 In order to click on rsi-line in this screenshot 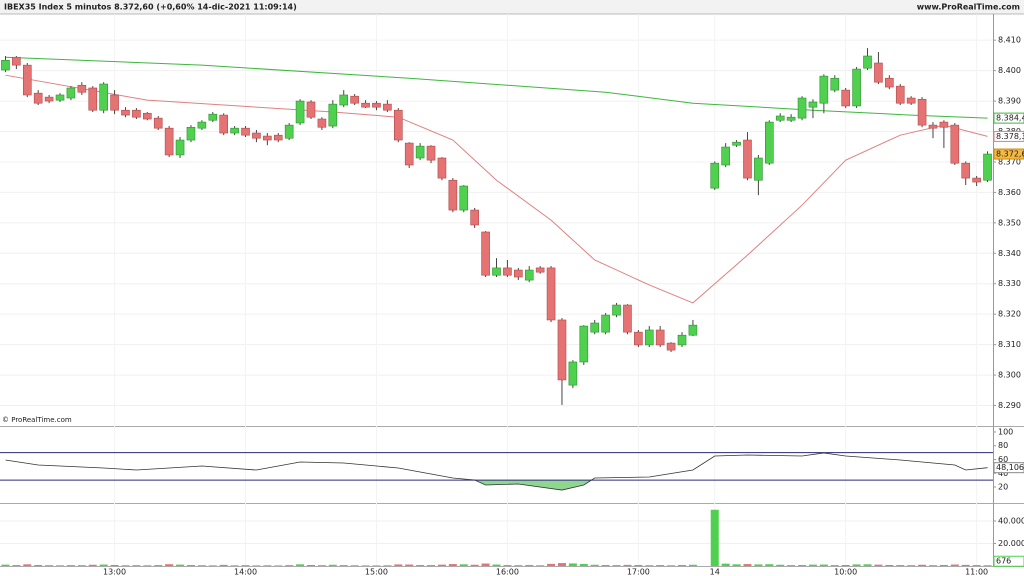, I will do `click(496, 471)`.